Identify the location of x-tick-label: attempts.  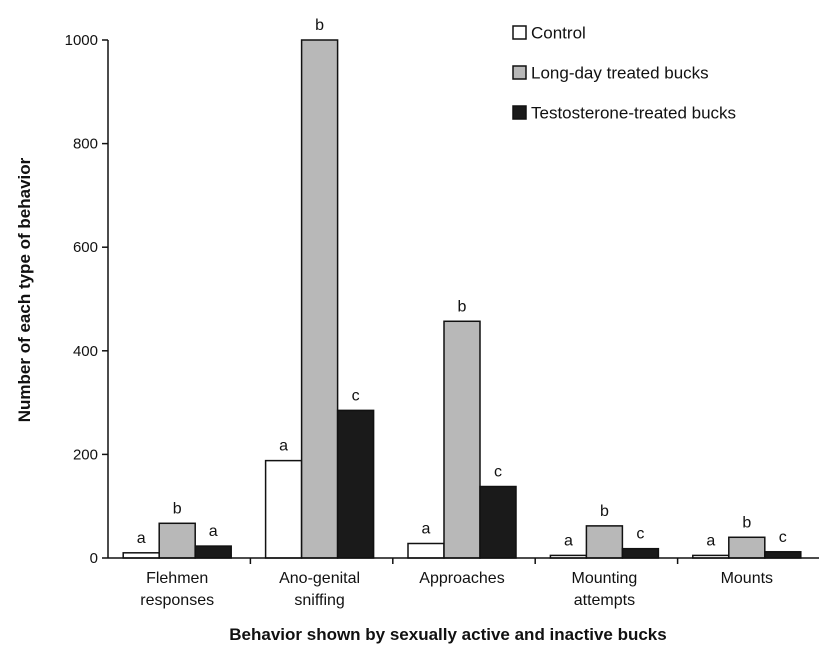
(604, 600).